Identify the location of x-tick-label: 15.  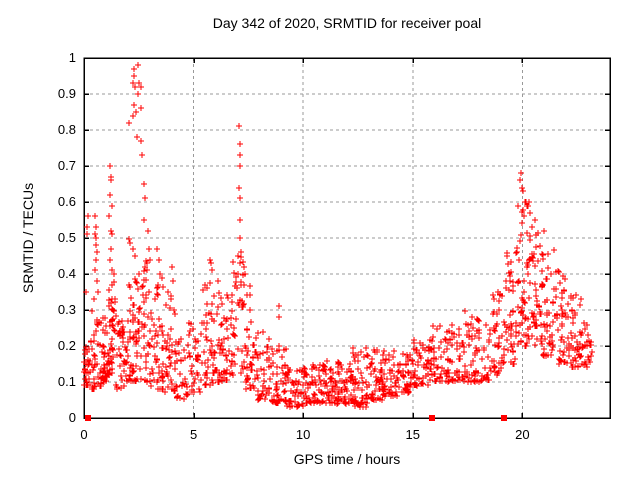
(413, 434).